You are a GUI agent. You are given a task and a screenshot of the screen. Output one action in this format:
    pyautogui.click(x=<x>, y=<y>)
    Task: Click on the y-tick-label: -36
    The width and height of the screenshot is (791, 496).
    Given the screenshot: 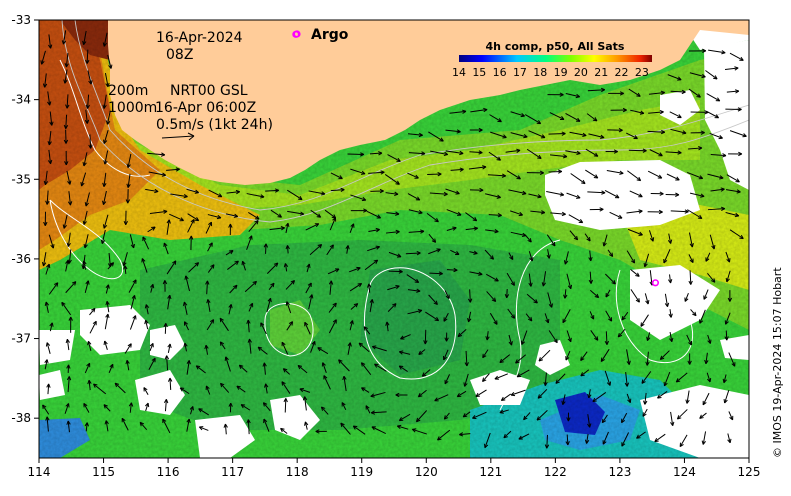 What is the action you would take?
    pyautogui.click(x=21, y=259)
    